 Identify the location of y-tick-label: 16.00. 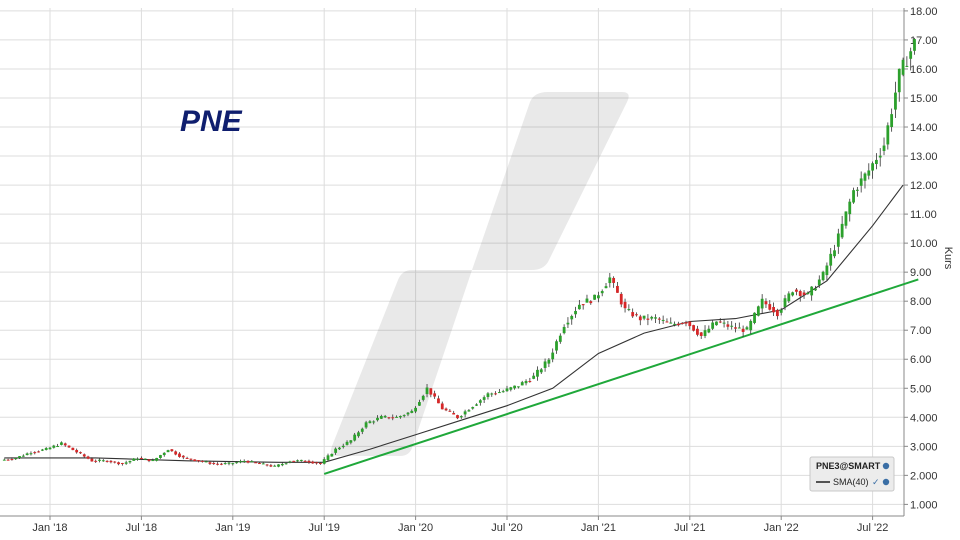
(924, 70).